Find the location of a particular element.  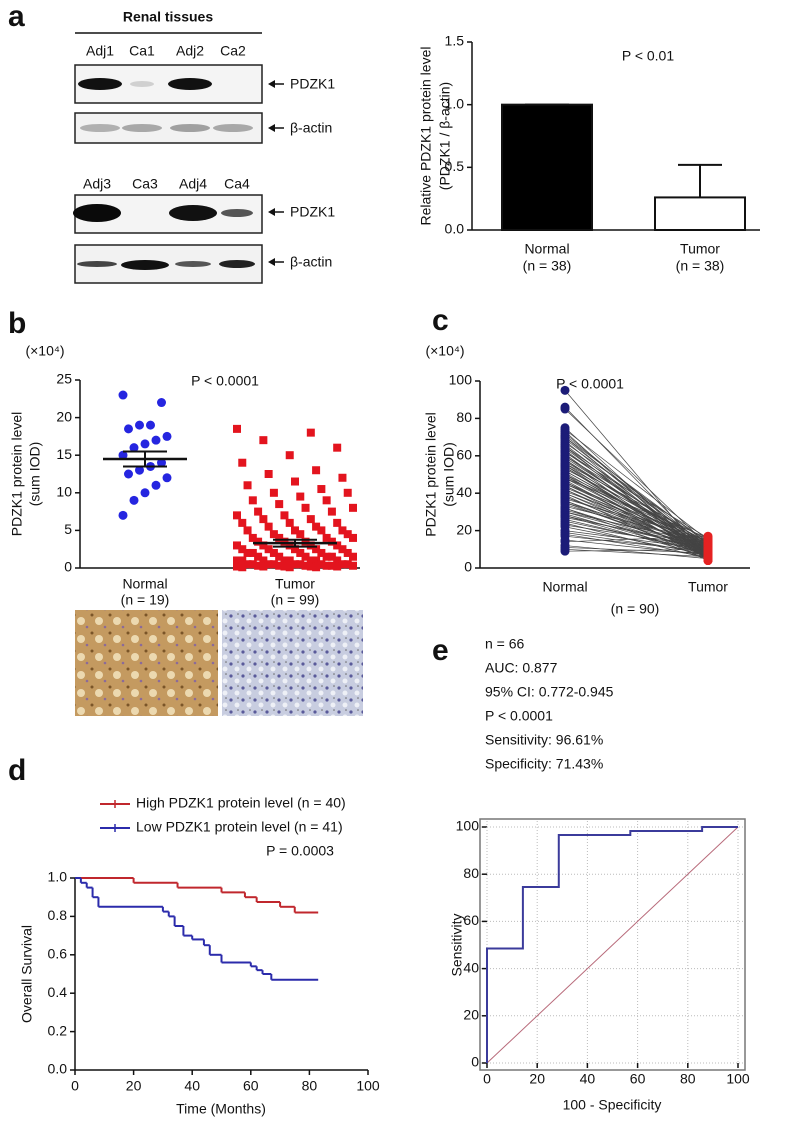

lane-label: Adj2 is located at coordinates (190, 51).